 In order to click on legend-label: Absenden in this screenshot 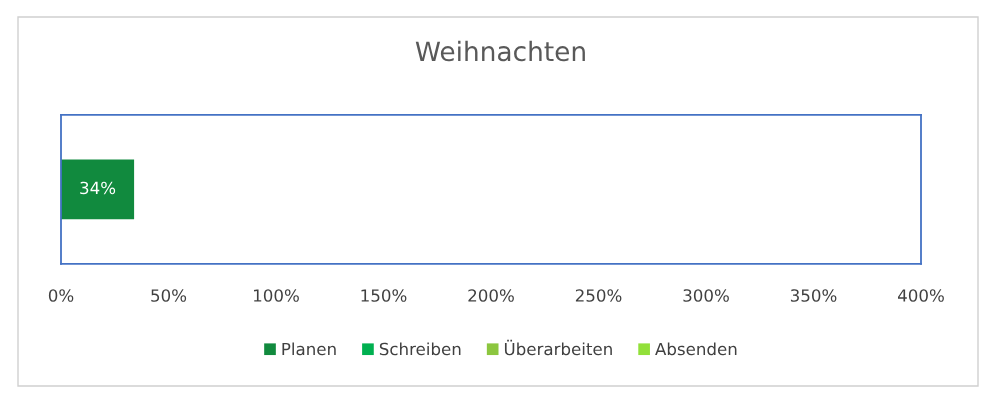, I will do `click(696, 349)`.